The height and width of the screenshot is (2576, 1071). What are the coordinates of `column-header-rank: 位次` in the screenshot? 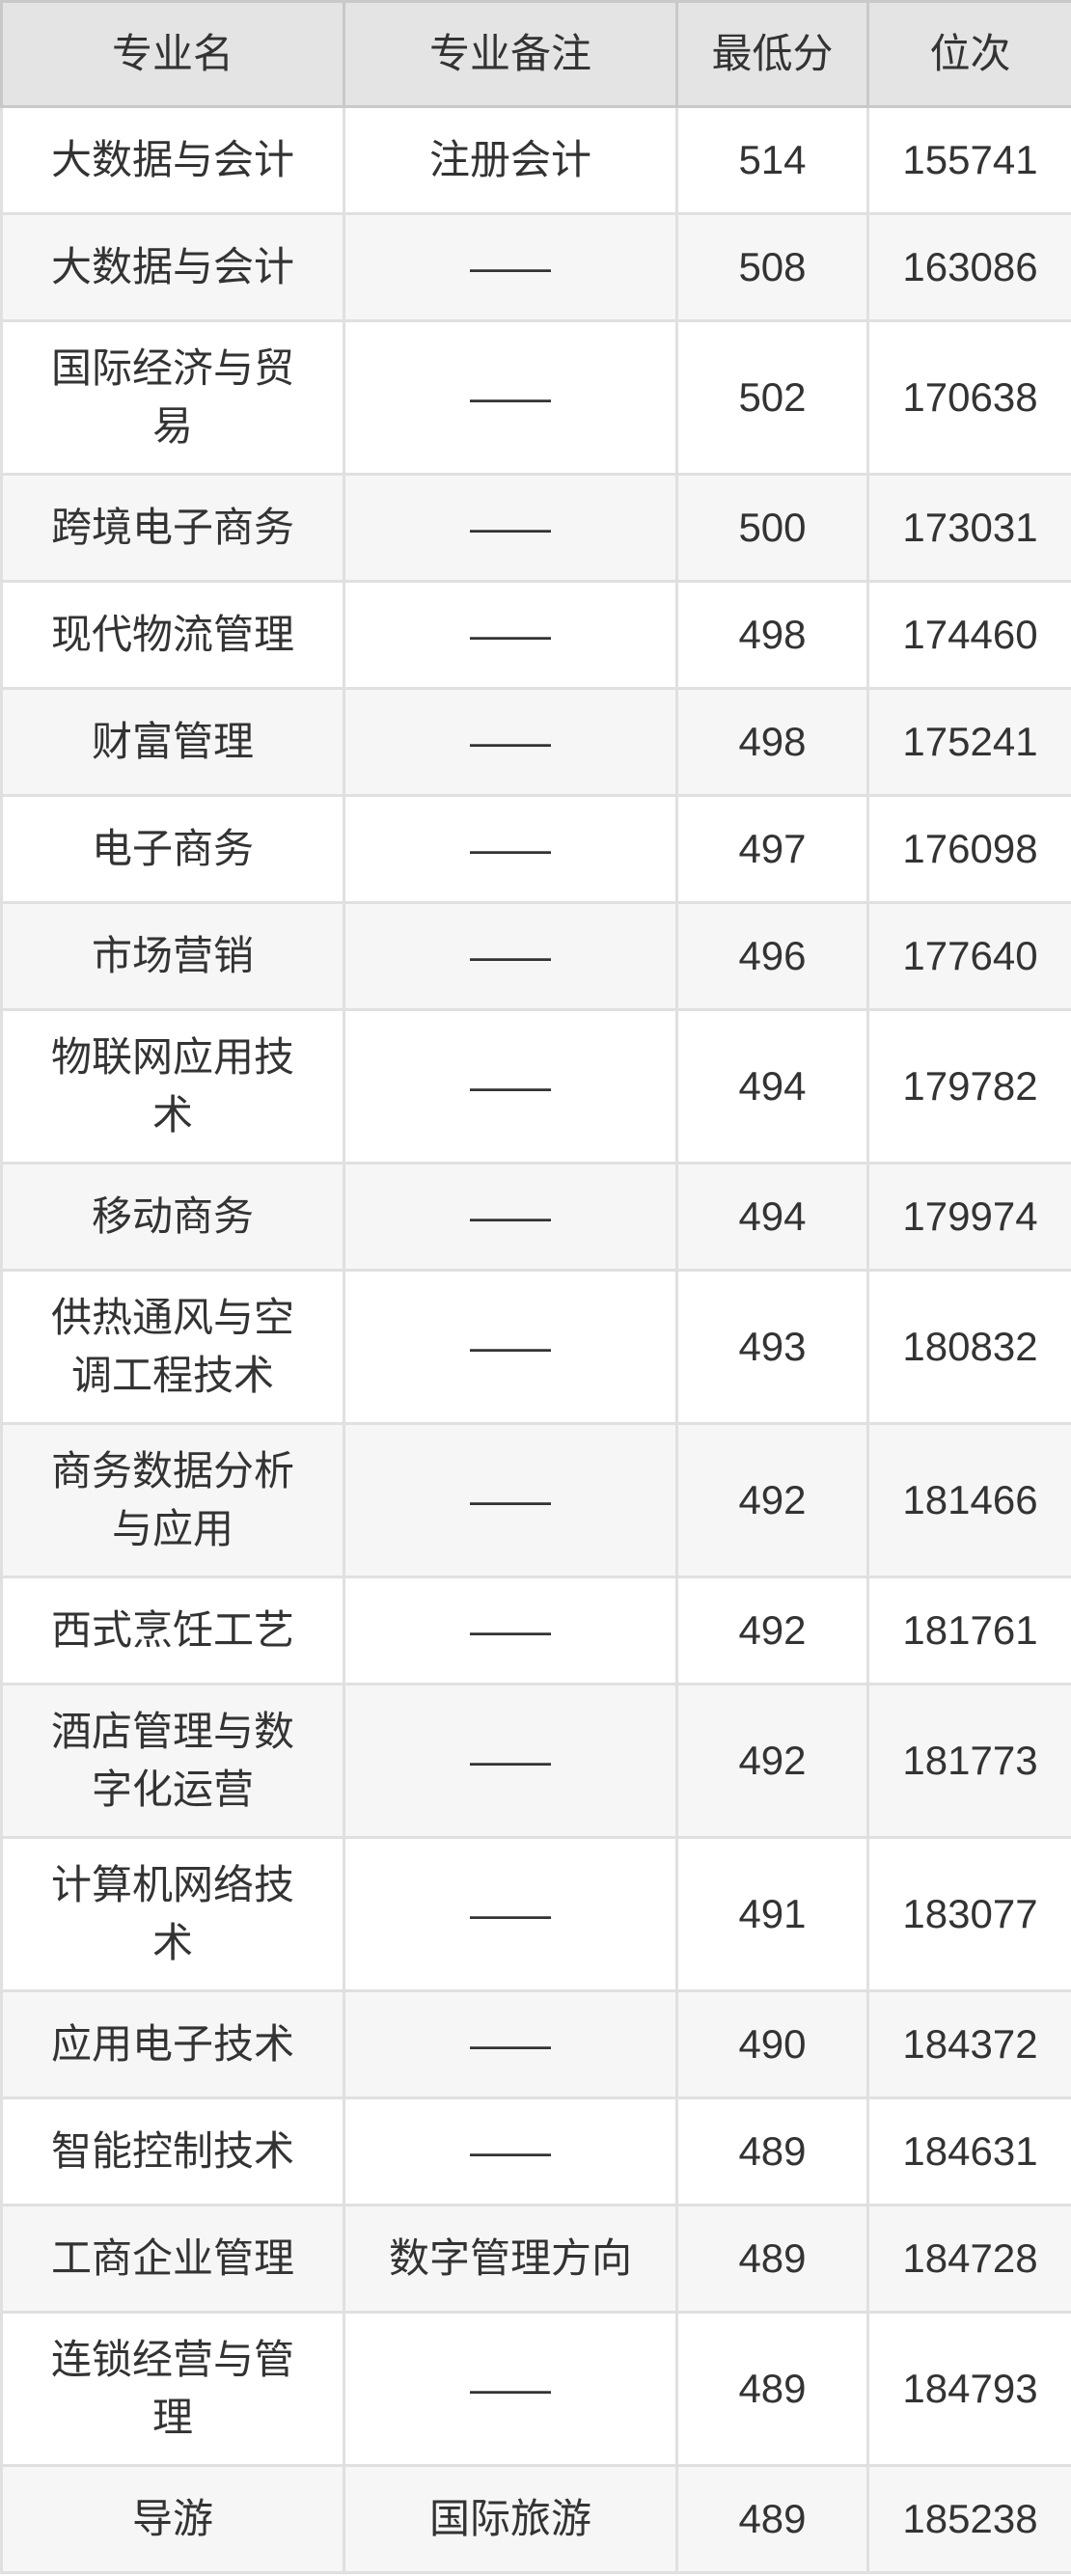 It's located at (969, 54).